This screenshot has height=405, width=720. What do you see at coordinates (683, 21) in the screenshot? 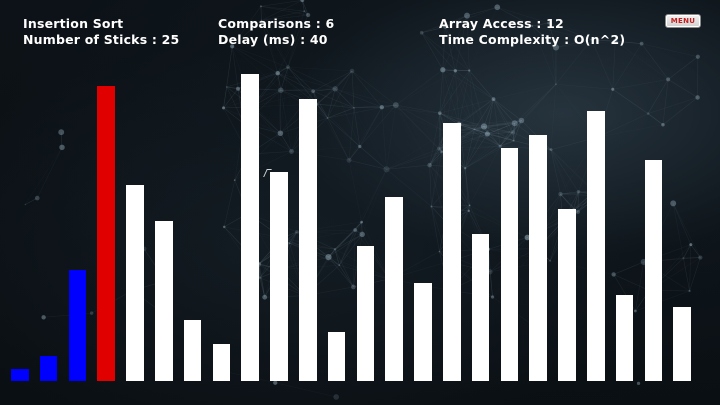
I see `menu-button: MENU` at bounding box center [683, 21].